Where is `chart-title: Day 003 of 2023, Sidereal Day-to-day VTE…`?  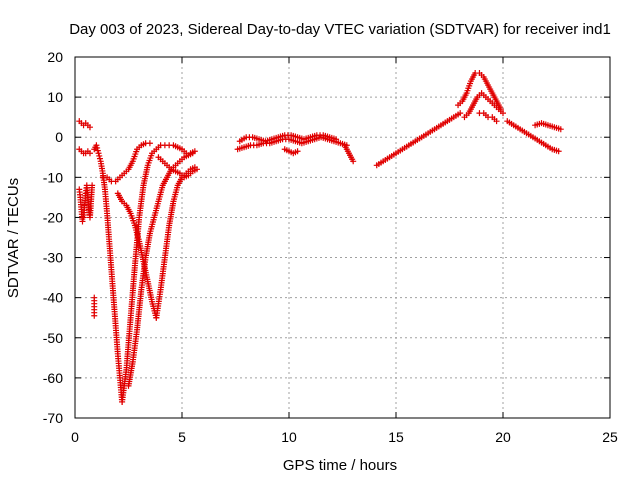 chart-title: Day 003 of 2023, Sidereal Day-to-day VTE… is located at coordinates (340, 29).